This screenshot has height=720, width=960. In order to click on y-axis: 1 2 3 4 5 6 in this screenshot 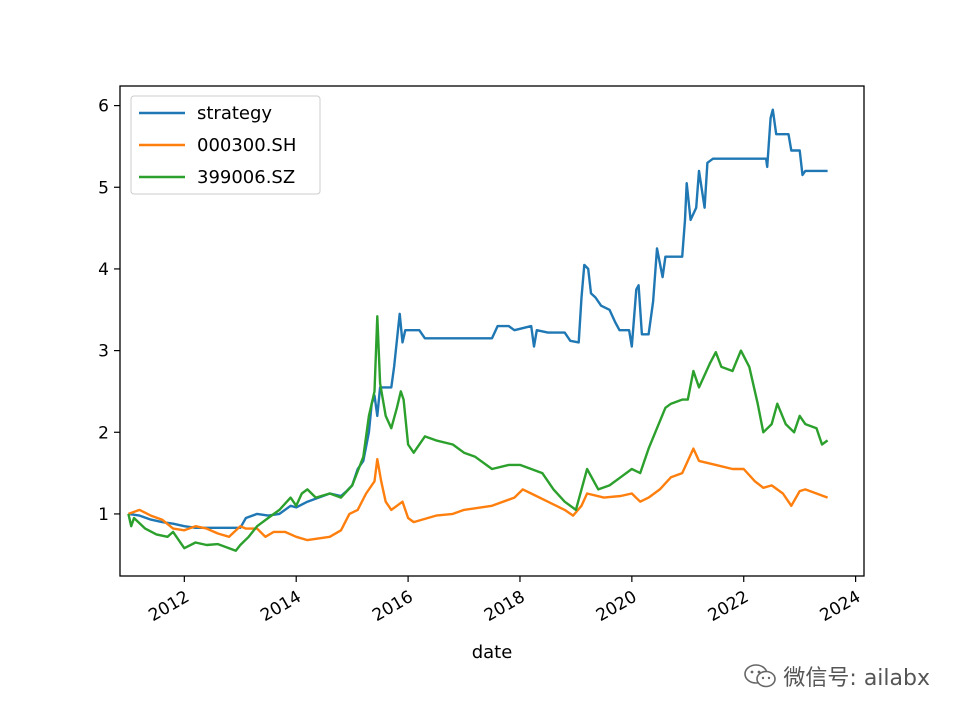, I will do `click(109, 311)`.